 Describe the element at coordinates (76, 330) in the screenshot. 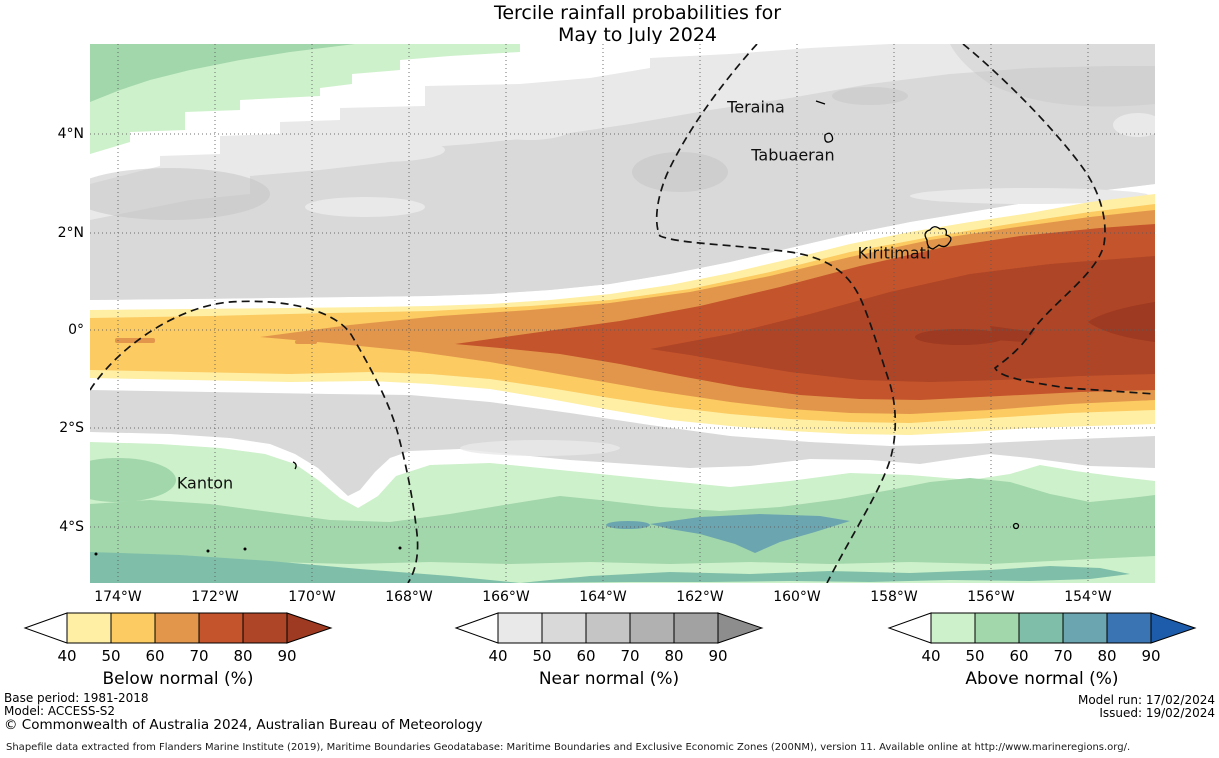

I see `lat-label-0: 0°` at that location.